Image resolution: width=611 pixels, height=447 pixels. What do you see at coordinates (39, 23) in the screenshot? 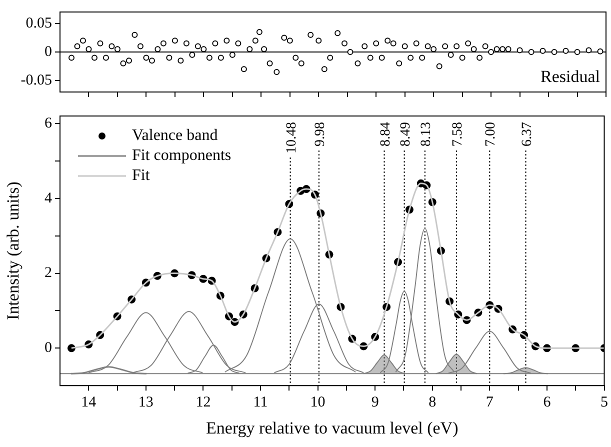
I see `y-tick-label: 0.05` at bounding box center [39, 23].